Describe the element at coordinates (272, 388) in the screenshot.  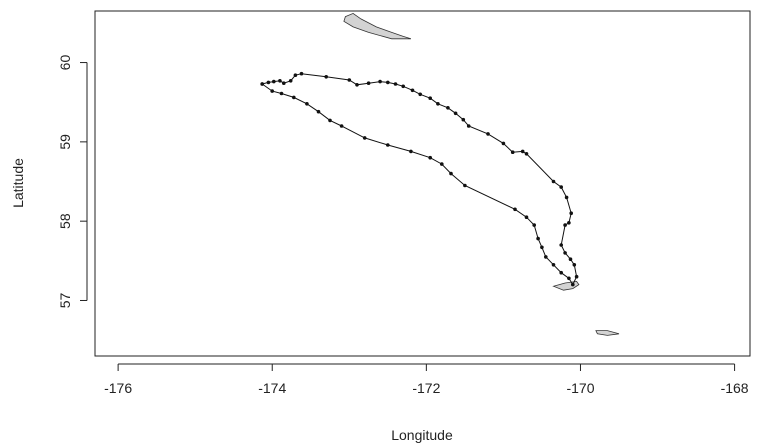
I see `x-tick-label: -174` at that location.